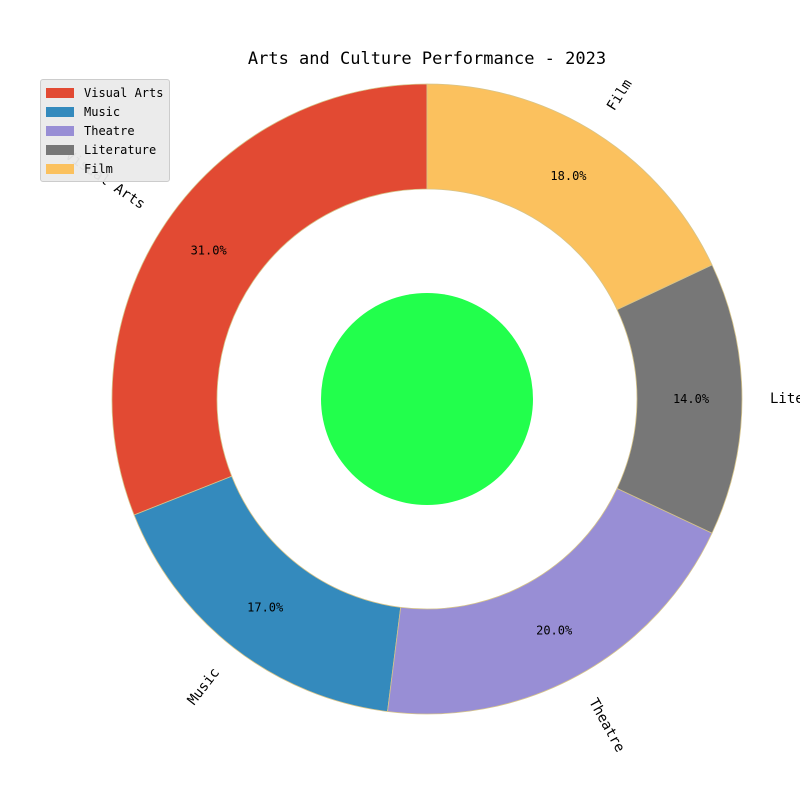  I want to click on percent-label-visual-arts: 31.0%, so click(209, 251).